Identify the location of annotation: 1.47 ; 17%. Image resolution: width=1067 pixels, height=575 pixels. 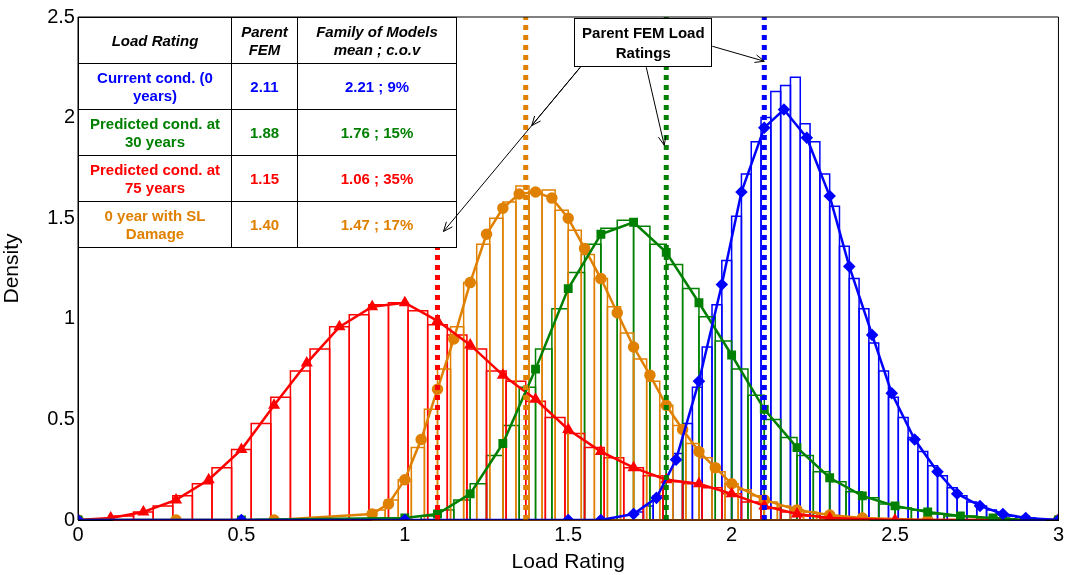
(377, 224).